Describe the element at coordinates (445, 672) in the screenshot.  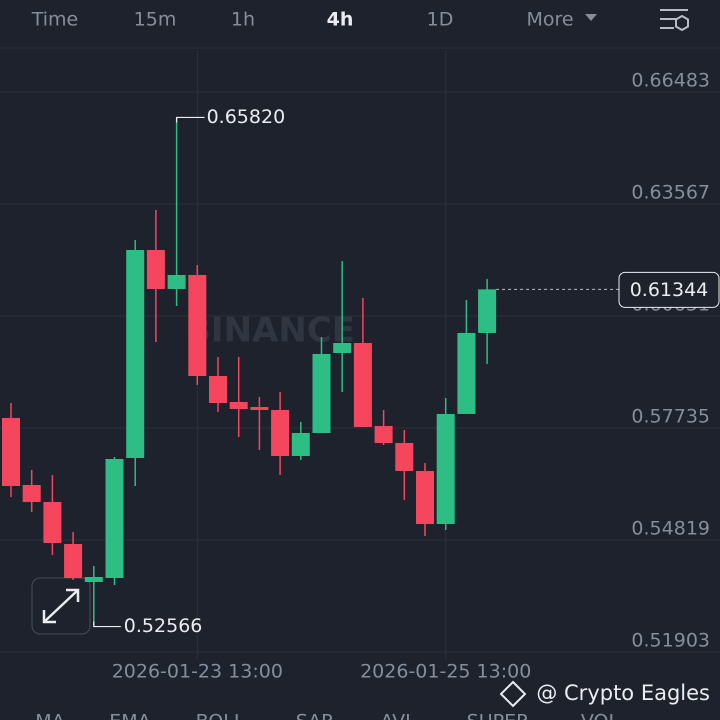
I see `x-tick-label: 2026-01-25 13:00` at that location.